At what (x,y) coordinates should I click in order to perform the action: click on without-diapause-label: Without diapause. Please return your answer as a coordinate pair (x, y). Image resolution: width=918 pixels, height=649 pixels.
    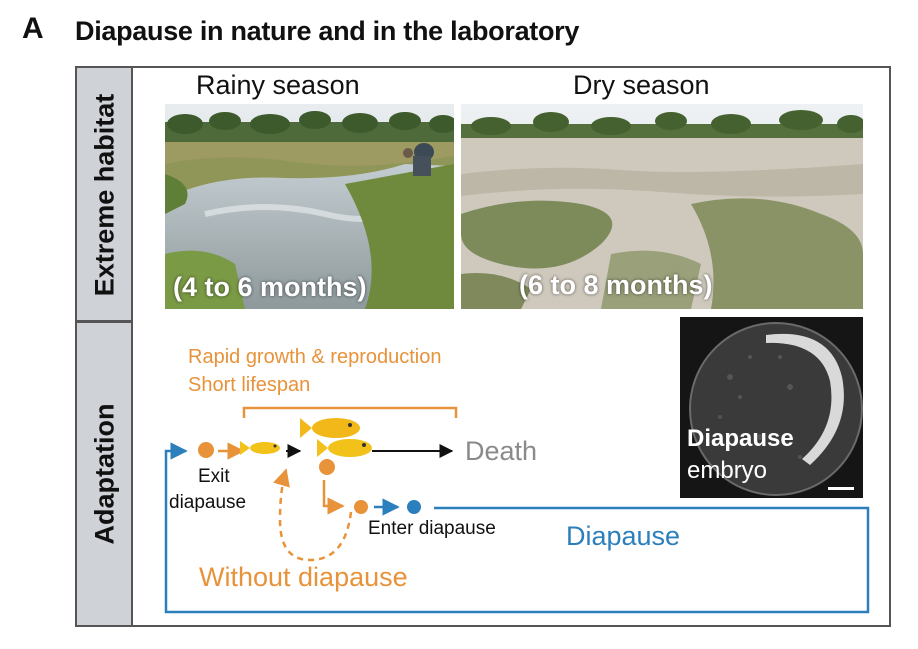
    Looking at the image, I should click on (303, 577).